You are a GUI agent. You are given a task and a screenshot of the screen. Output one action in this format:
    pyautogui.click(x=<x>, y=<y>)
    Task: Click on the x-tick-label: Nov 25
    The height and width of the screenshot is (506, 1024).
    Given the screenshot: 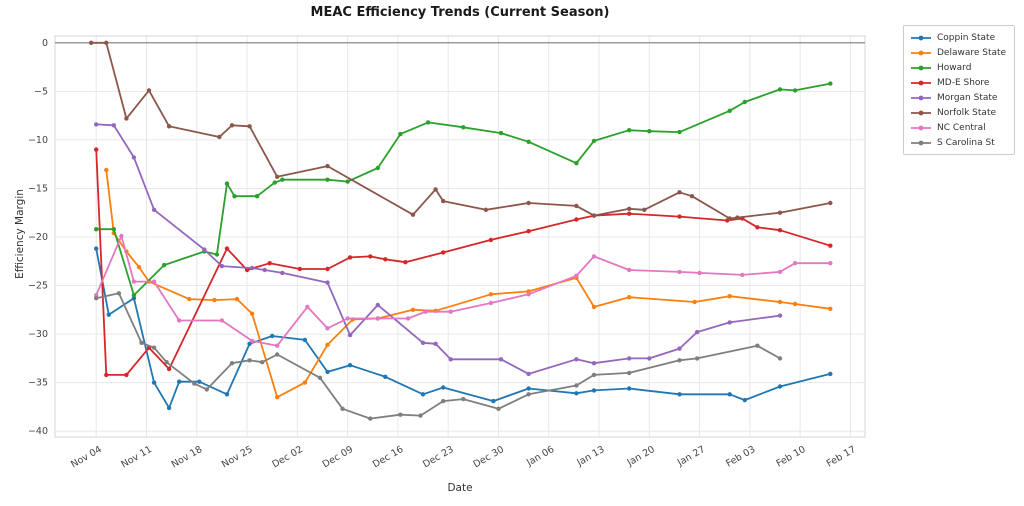 What is the action you would take?
    pyautogui.click(x=237, y=457)
    